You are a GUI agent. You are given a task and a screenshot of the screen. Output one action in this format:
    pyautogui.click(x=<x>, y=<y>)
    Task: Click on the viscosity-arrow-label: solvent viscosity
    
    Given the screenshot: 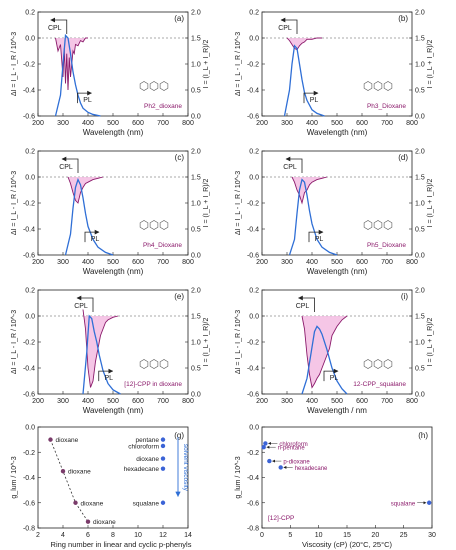 What is the action you would take?
    pyautogui.click(x=185, y=468)
    